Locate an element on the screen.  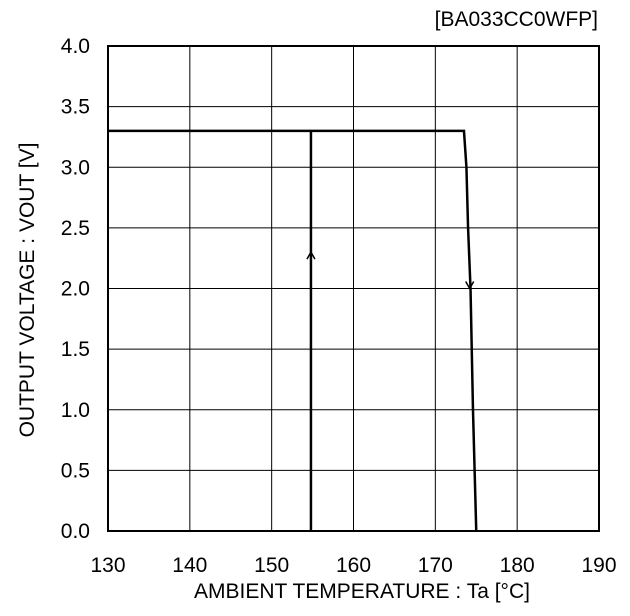
x-tick-label: 160 is located at coordinates (353, 565).